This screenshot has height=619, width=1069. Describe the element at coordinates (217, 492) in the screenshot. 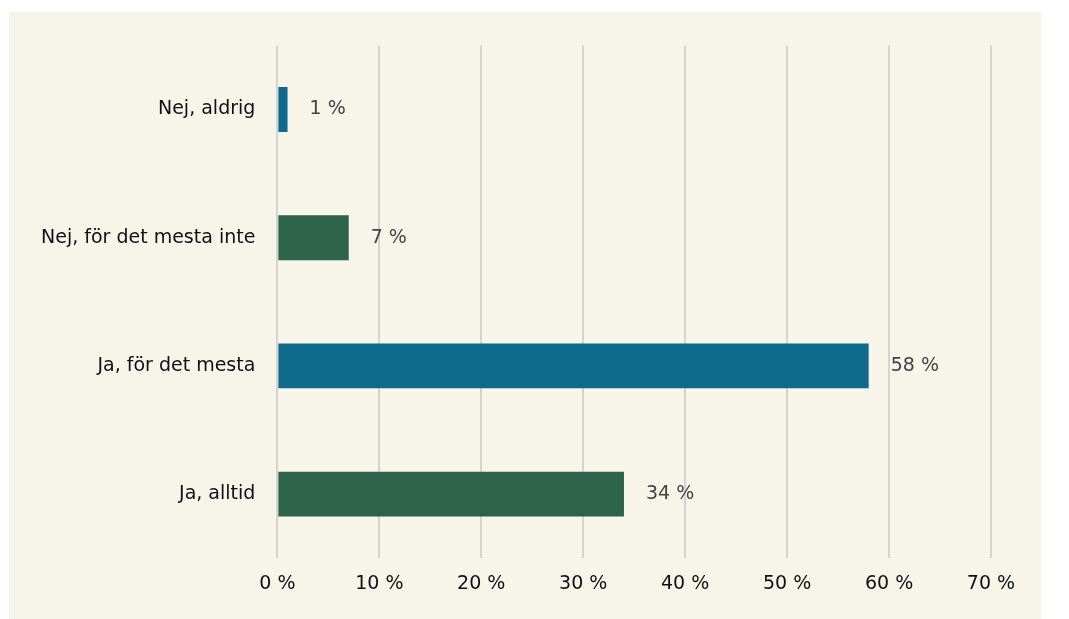

I see `y-tick-label: Ja, alltid` at that location.